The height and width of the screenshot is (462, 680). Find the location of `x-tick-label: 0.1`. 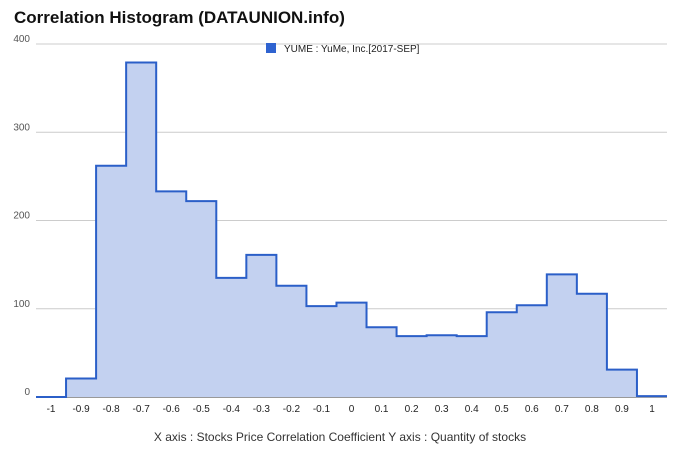

x-tick-label: 0.1 is located at coordinates (382, 409).